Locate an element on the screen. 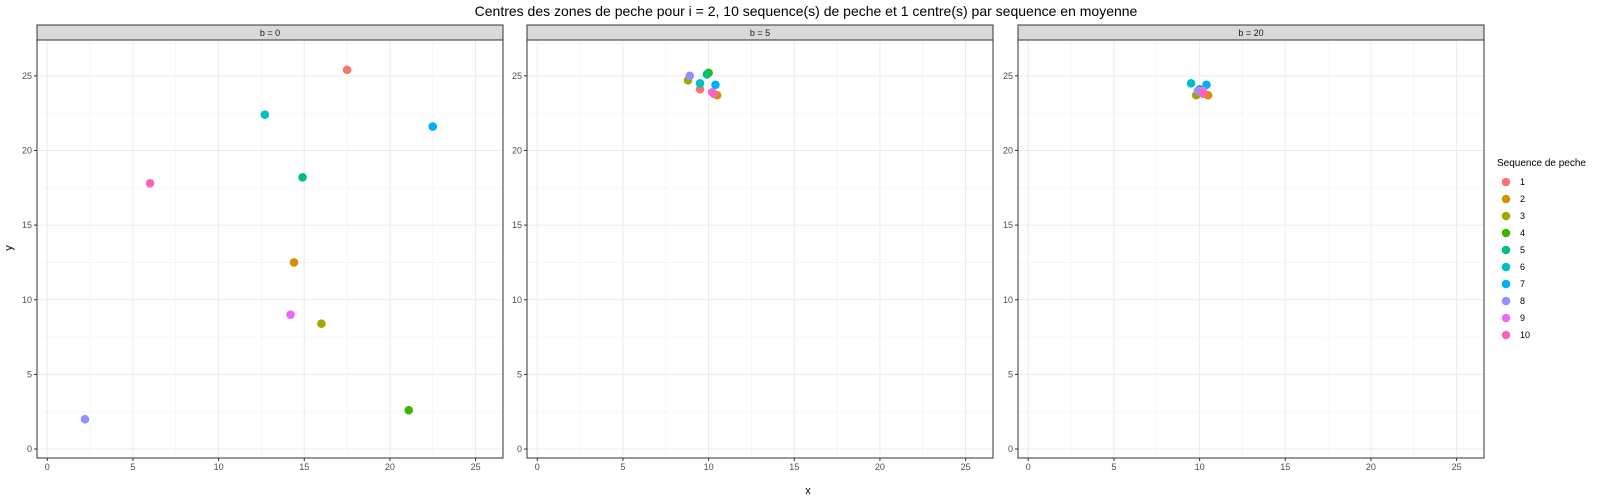 This screenshot has height=500, width=1600. facet-strip-label: b = 5 is located at coordinates (760, 33).